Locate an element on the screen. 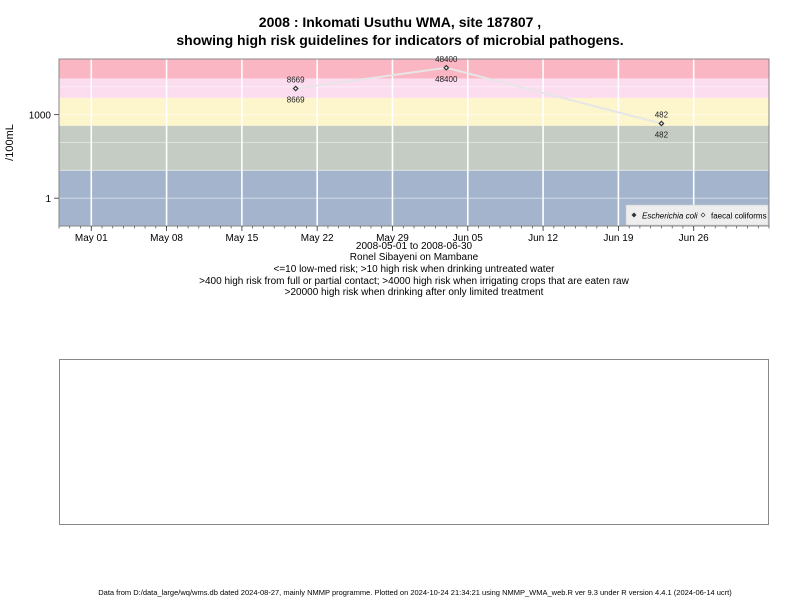 The height and width of the screenshot is (600, 800). legend-label-ecoli: Escherichia coli is located at coordinates (670, 216).